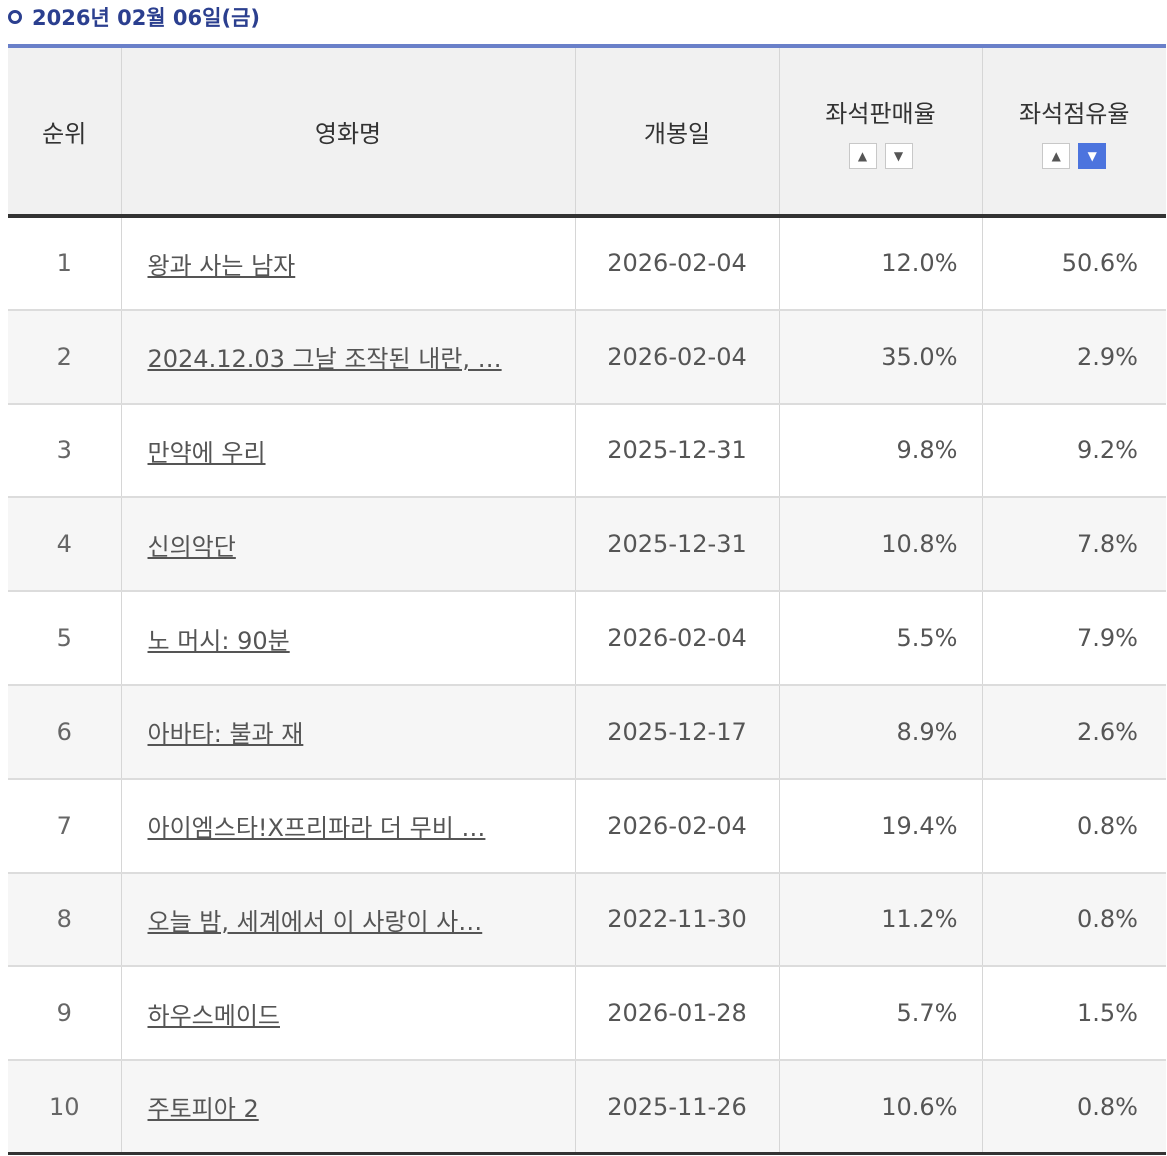  Describe the element at coordinates (880, 545) in the screenshot. I see `seat-sales-cell: 10.8%` at that location.